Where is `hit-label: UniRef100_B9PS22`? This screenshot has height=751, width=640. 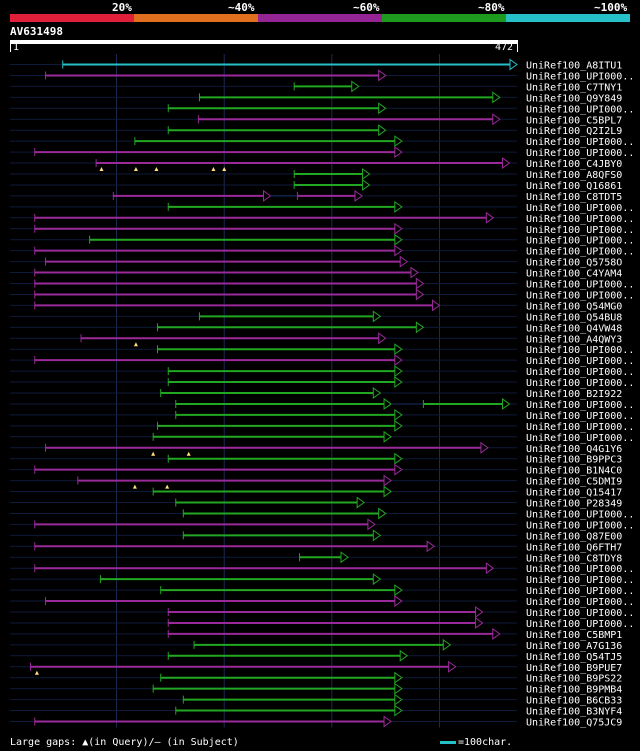 hit-label: UniRef100_B9PS22 is located at coordinates (574, 679).